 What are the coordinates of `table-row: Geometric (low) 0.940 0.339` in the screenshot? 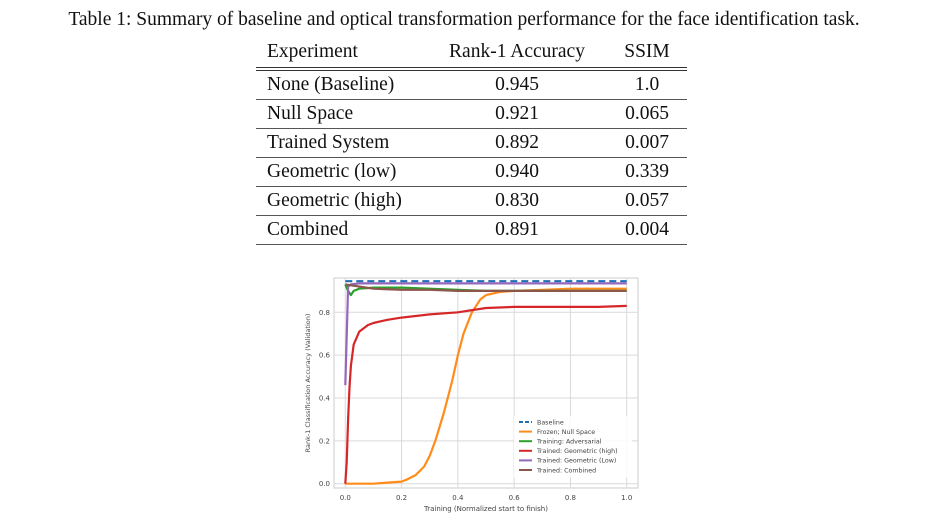 It's located at (471, 172).